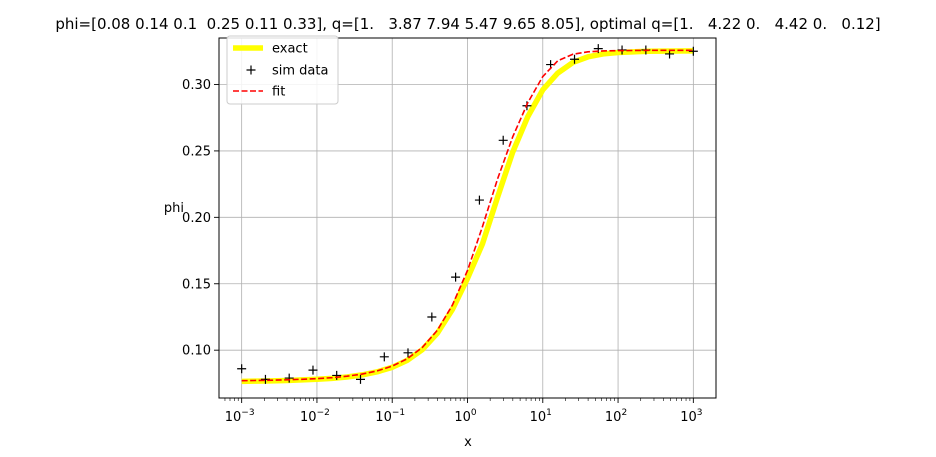 This screenshot has width=936, height=457. Describe the element at coordinates (616, 416) in the screenshot. I see `x-tick-label: 10²` at that location.